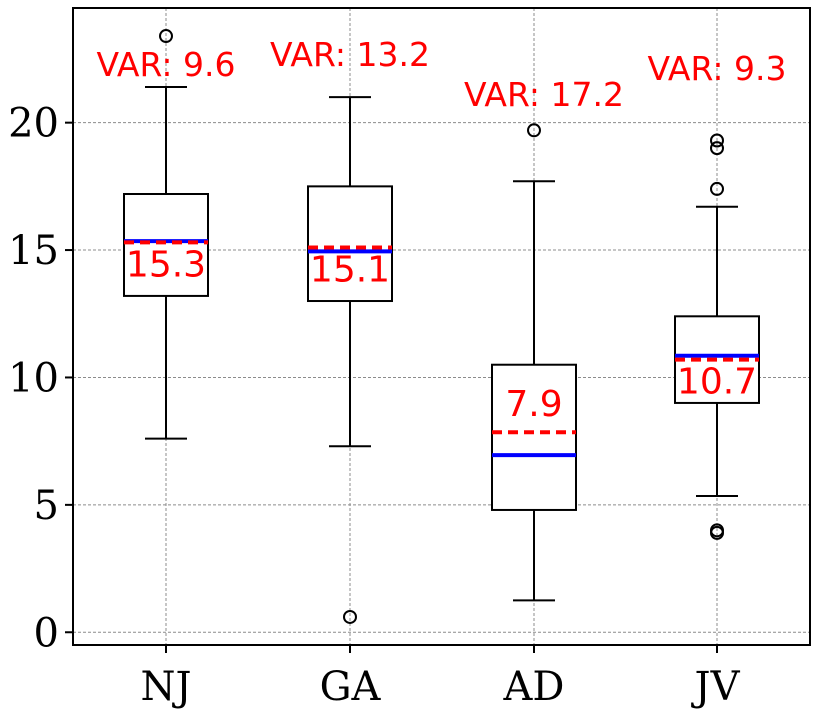 The width and height of the screenshot is (818, 710). What do you see at coordinates (716, 687) in the screenshot?
I see `x-tick-label: JV` at bounding box center [716, 687].